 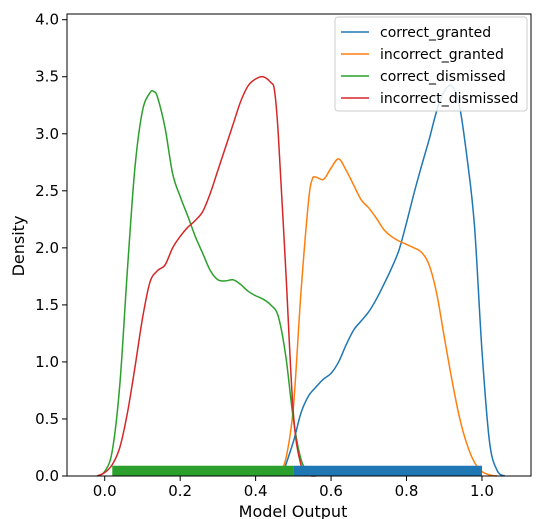 What do you see at coordinates (18, 246) in the screenshot?
I see `y-axis-label: Density` at bounding box center [18, 246].